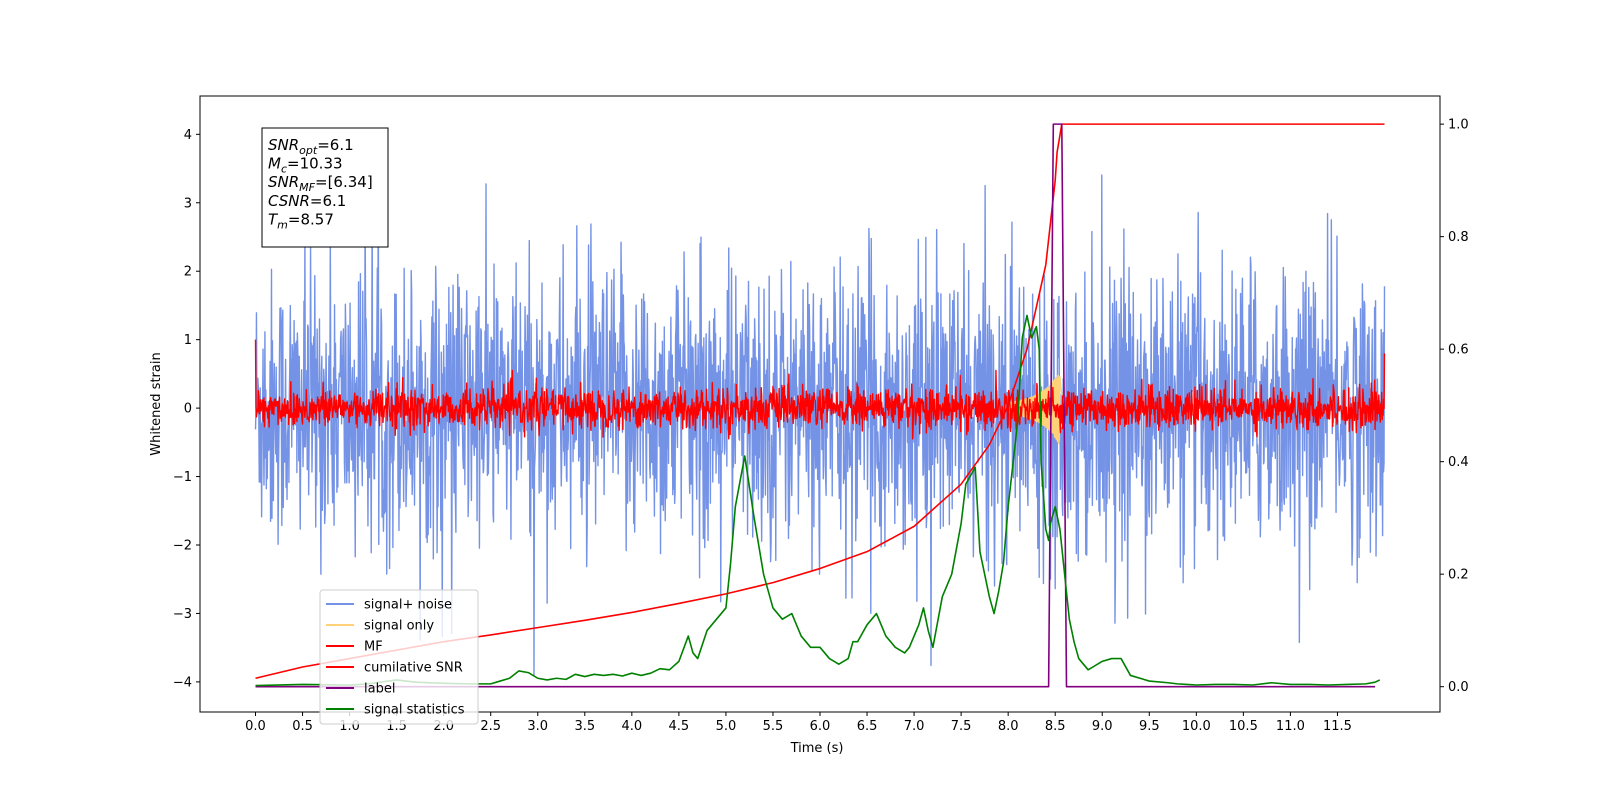 The height and width of the screenshot is (804, 1600). I want to click on y-right-tick-label: 1.0, so click(1458, 125).